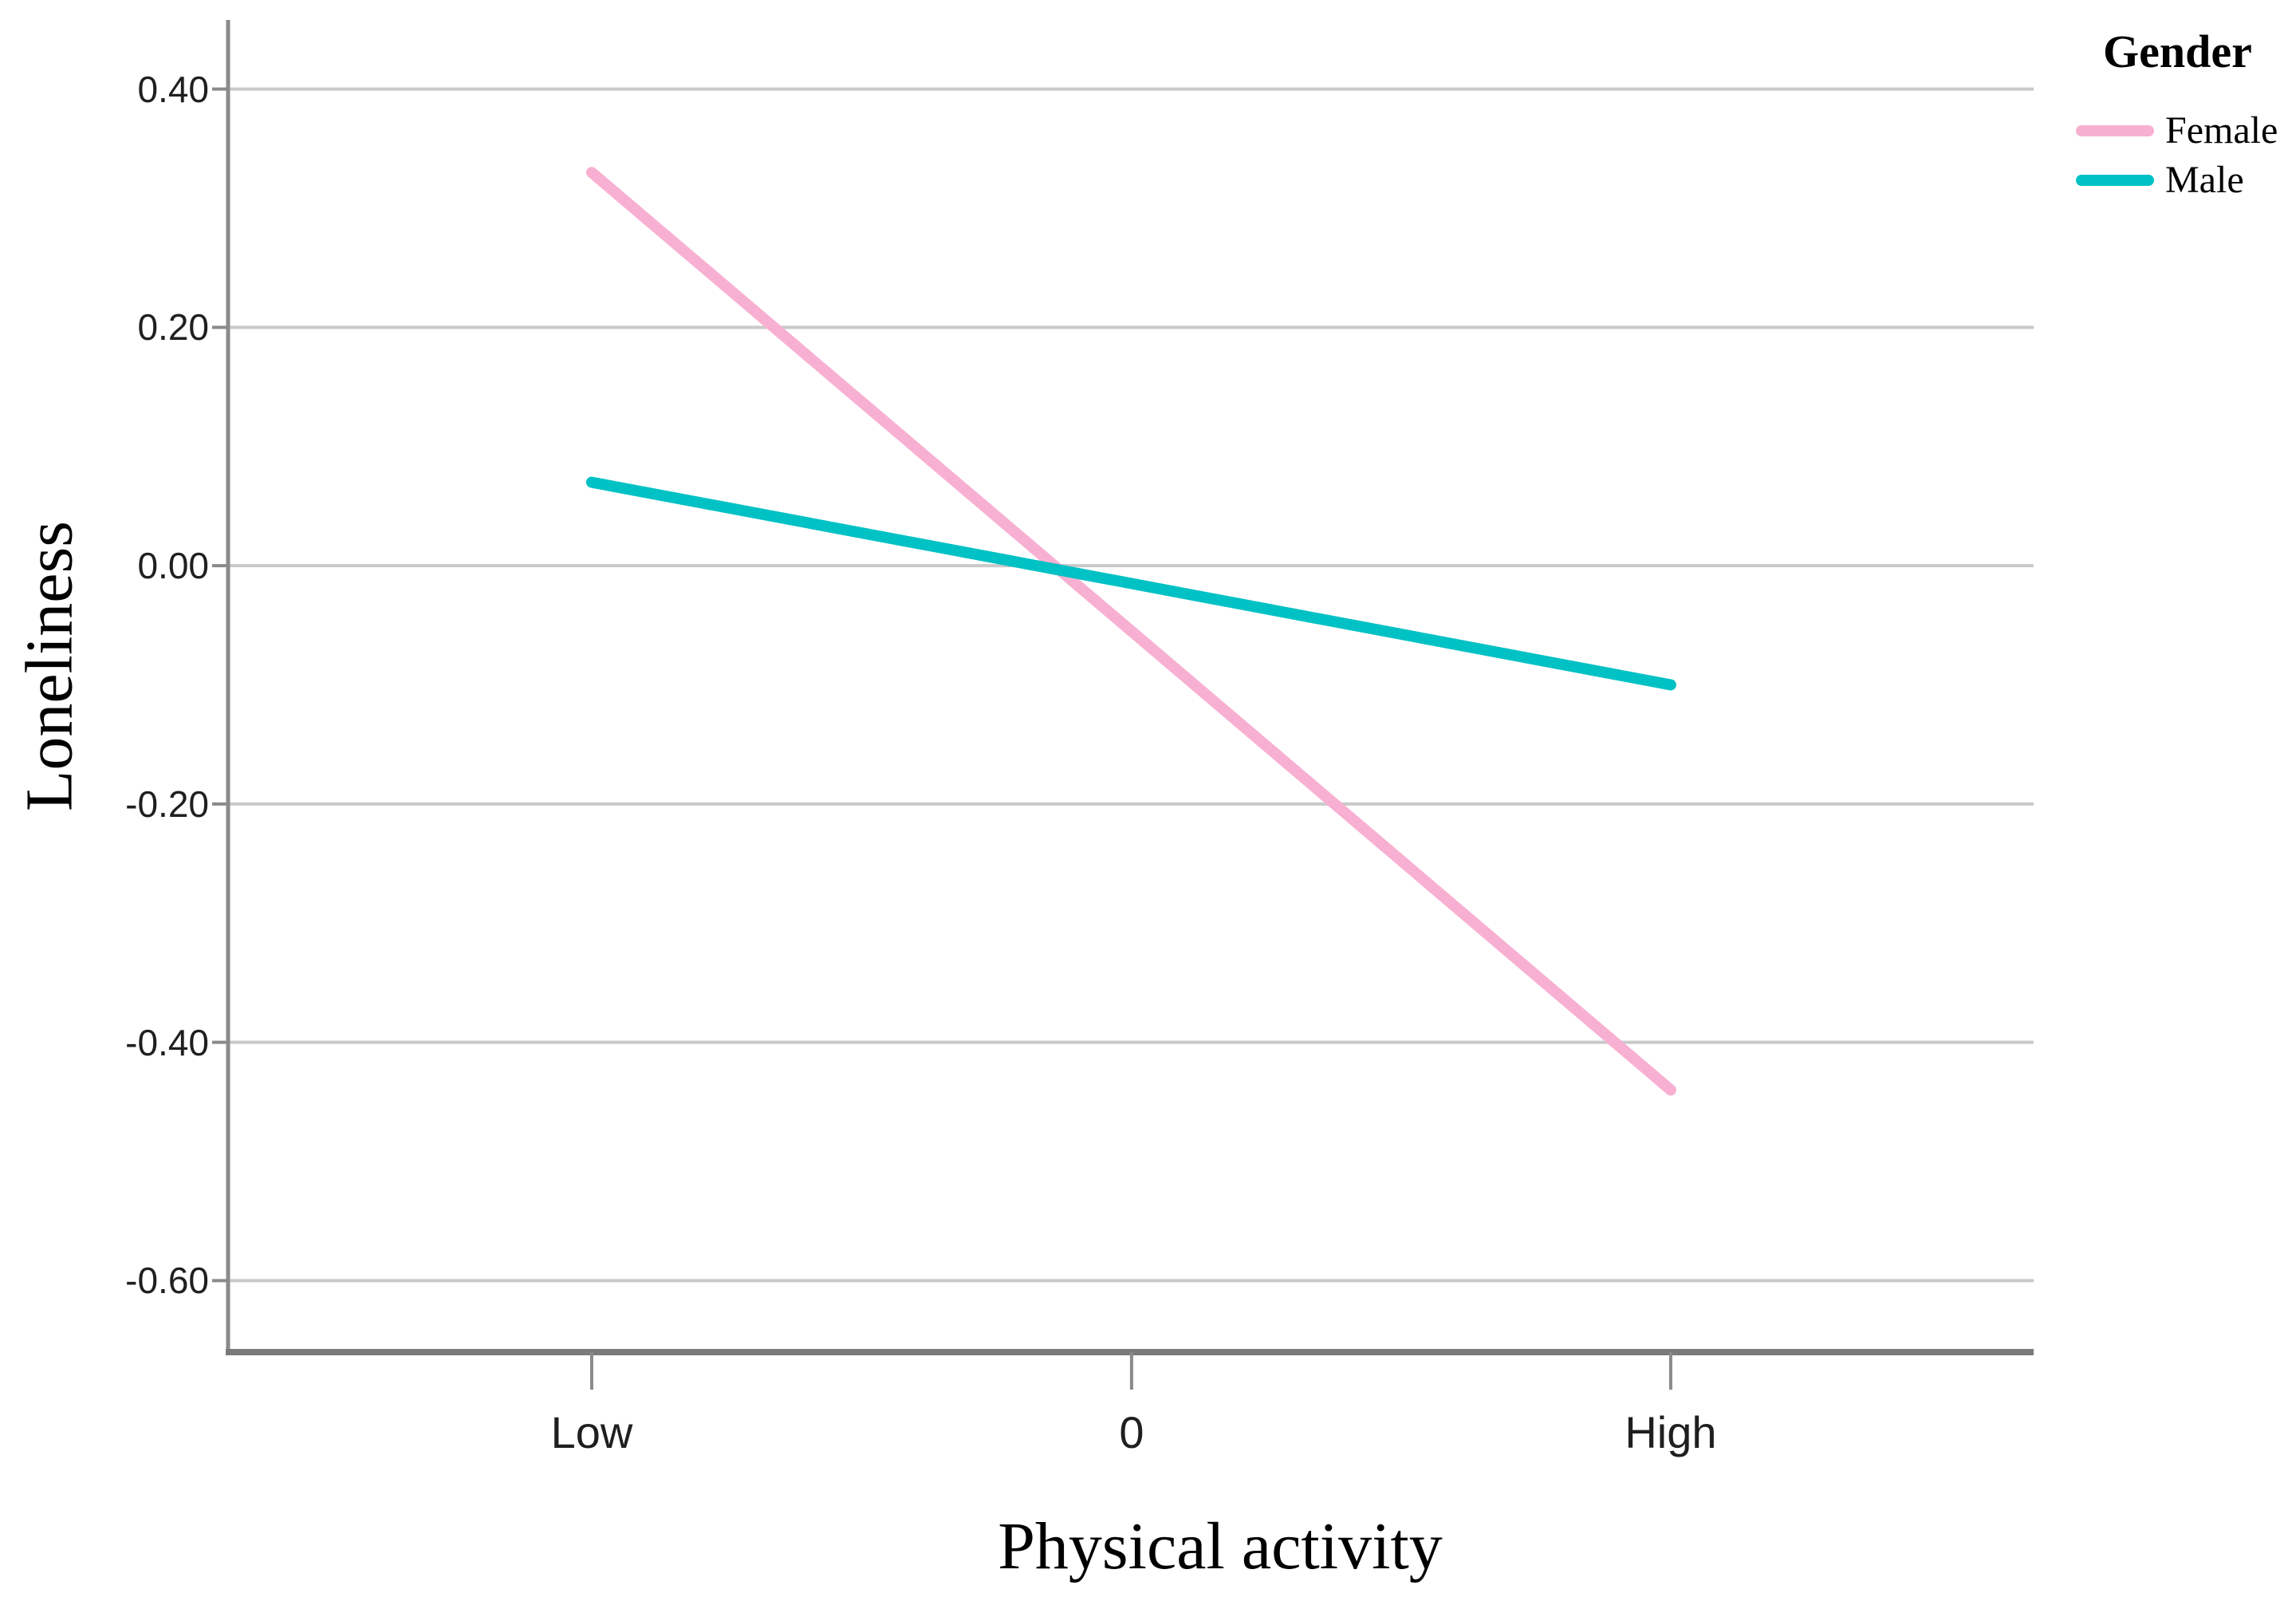  Describe the element at coordinates (167, 1281) in the screenshot. I see `y-tick-label: -0.60` at that location.